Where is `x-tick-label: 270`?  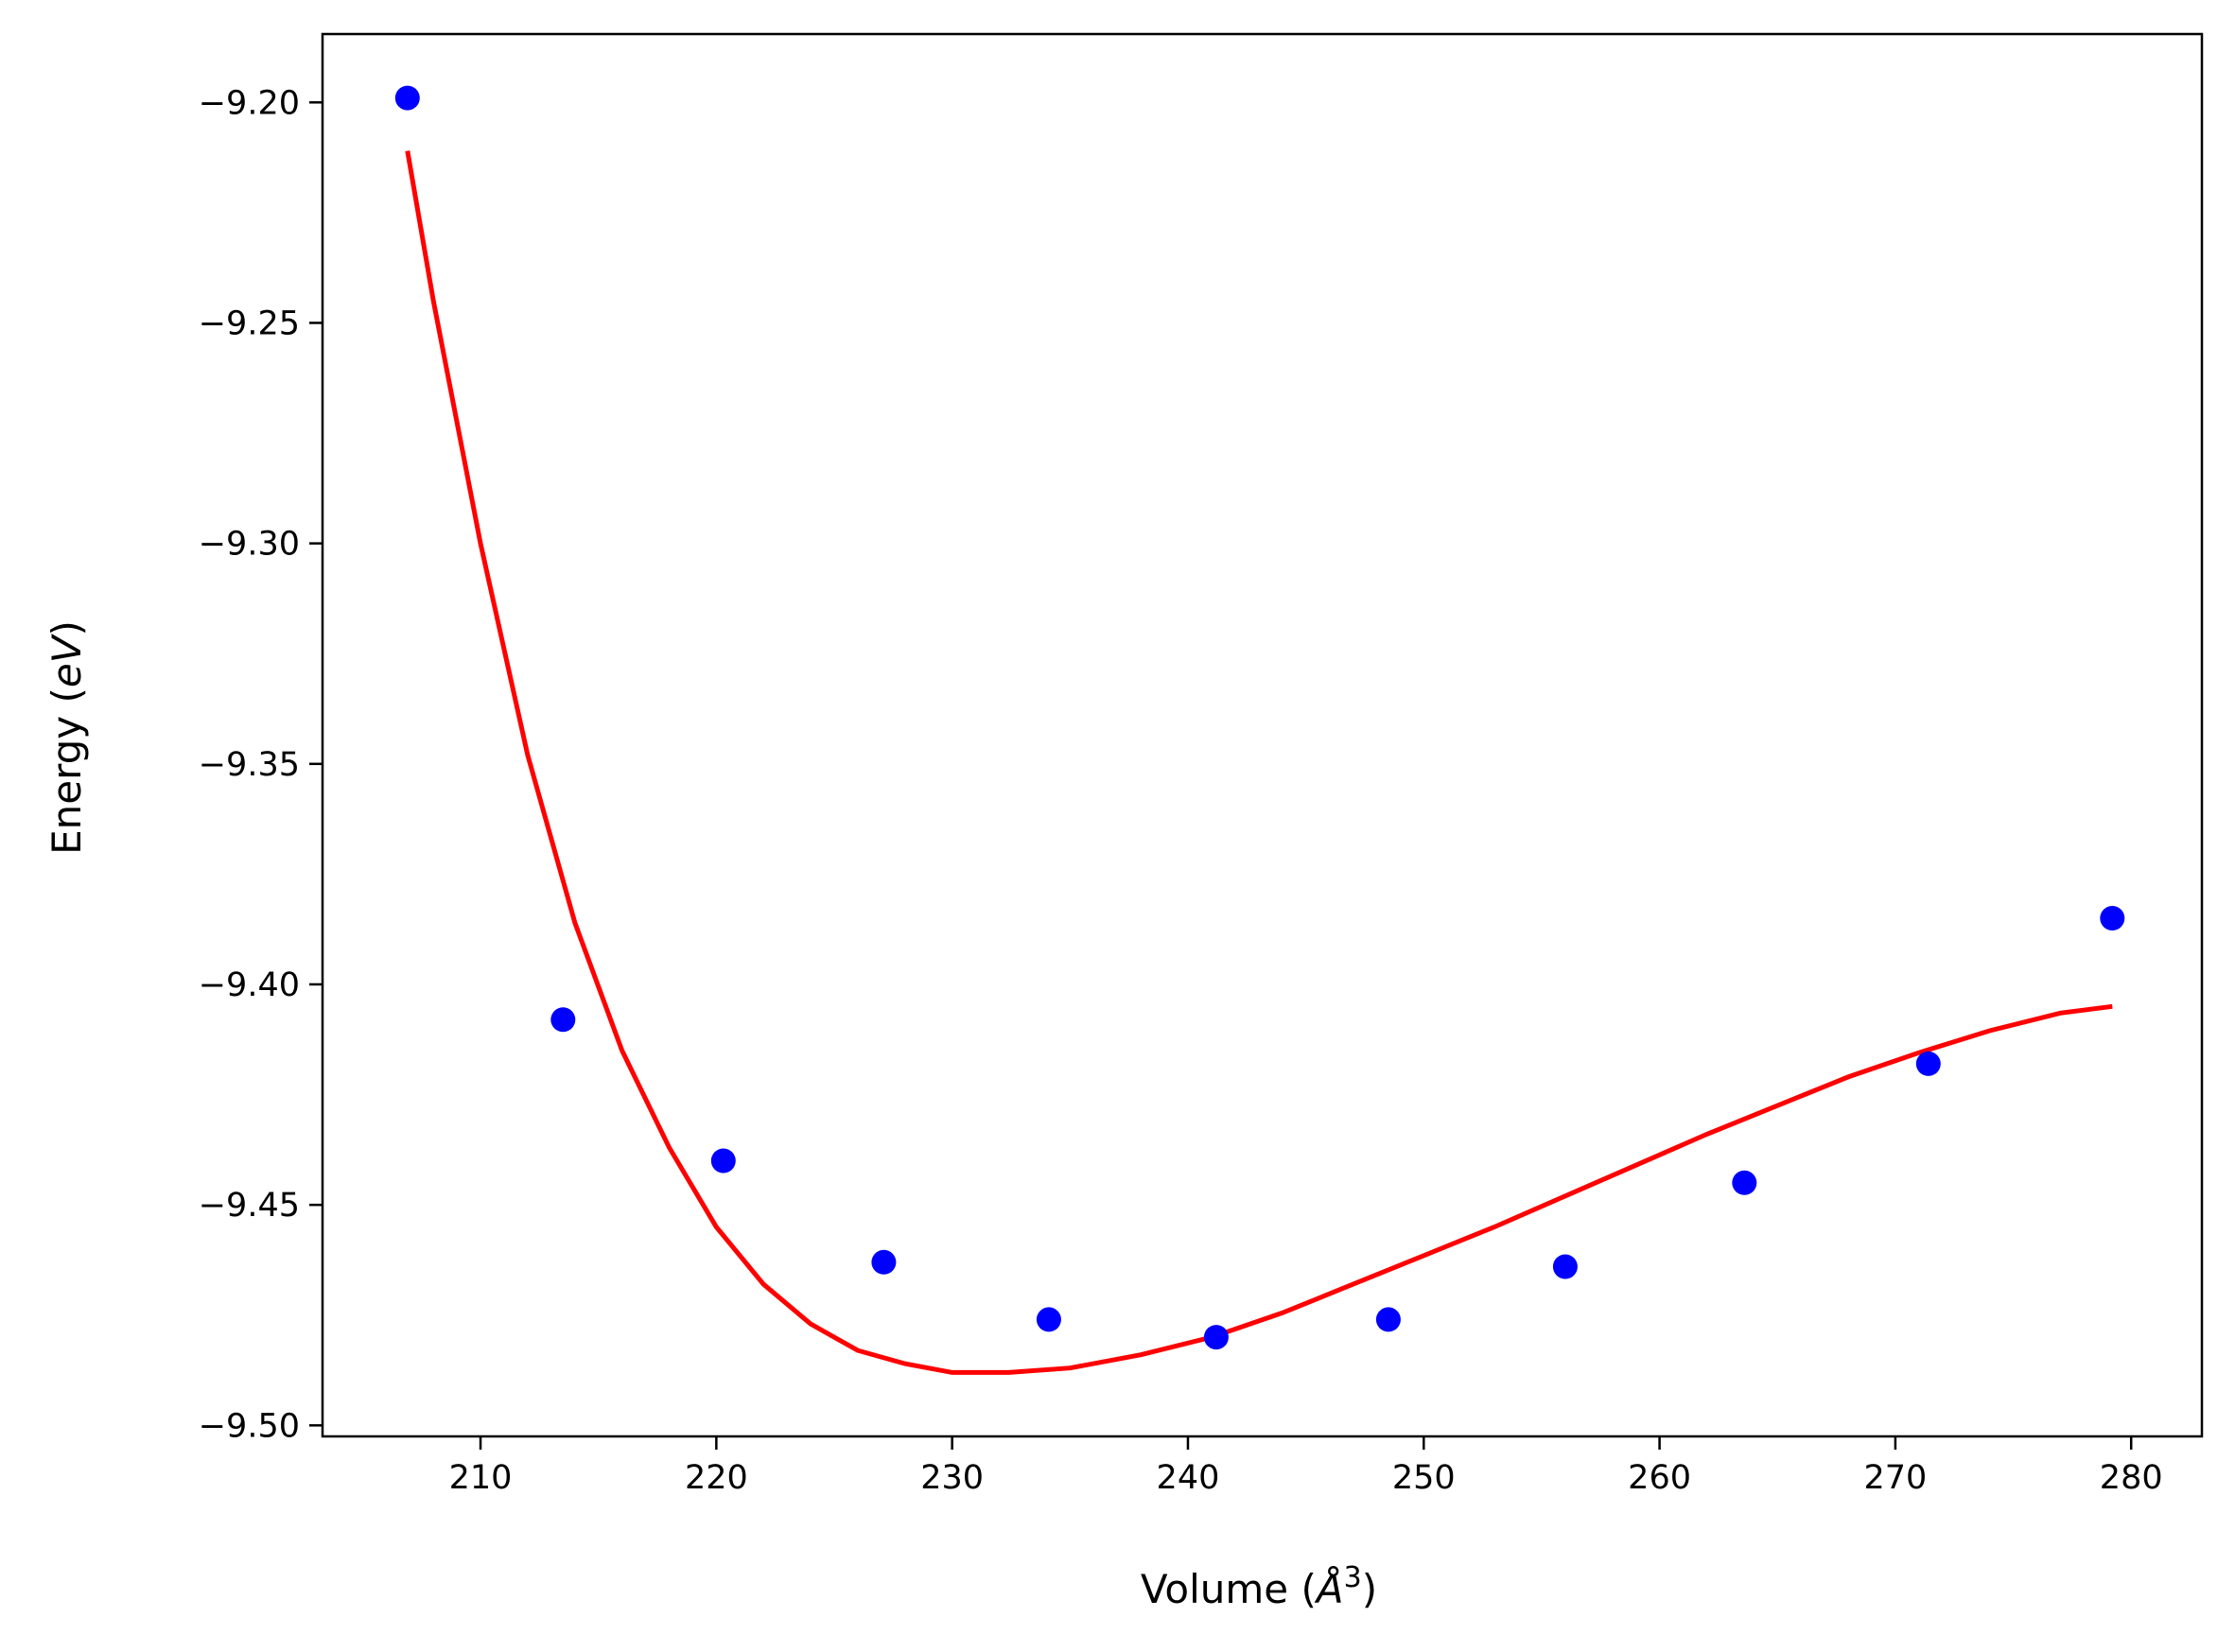 x-tick-label: 270 is located at coordinates (1895, 1478).